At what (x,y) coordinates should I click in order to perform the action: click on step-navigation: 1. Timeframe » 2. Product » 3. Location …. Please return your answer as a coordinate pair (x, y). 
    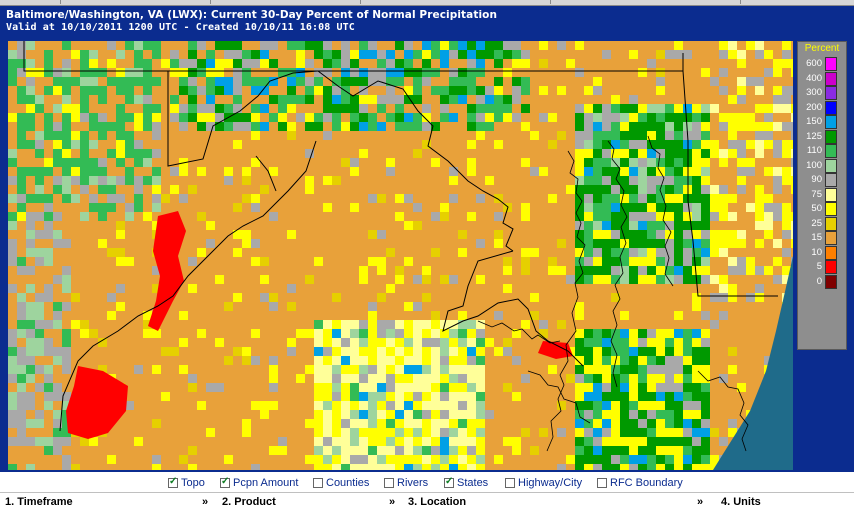
    Looking at the image, I should click on (427, 502).